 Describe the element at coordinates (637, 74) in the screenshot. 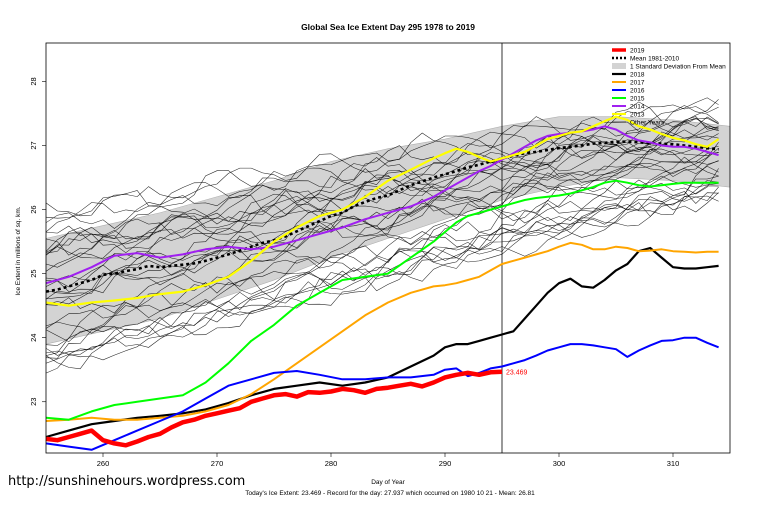

I see `legend-label: 2018` at that location.